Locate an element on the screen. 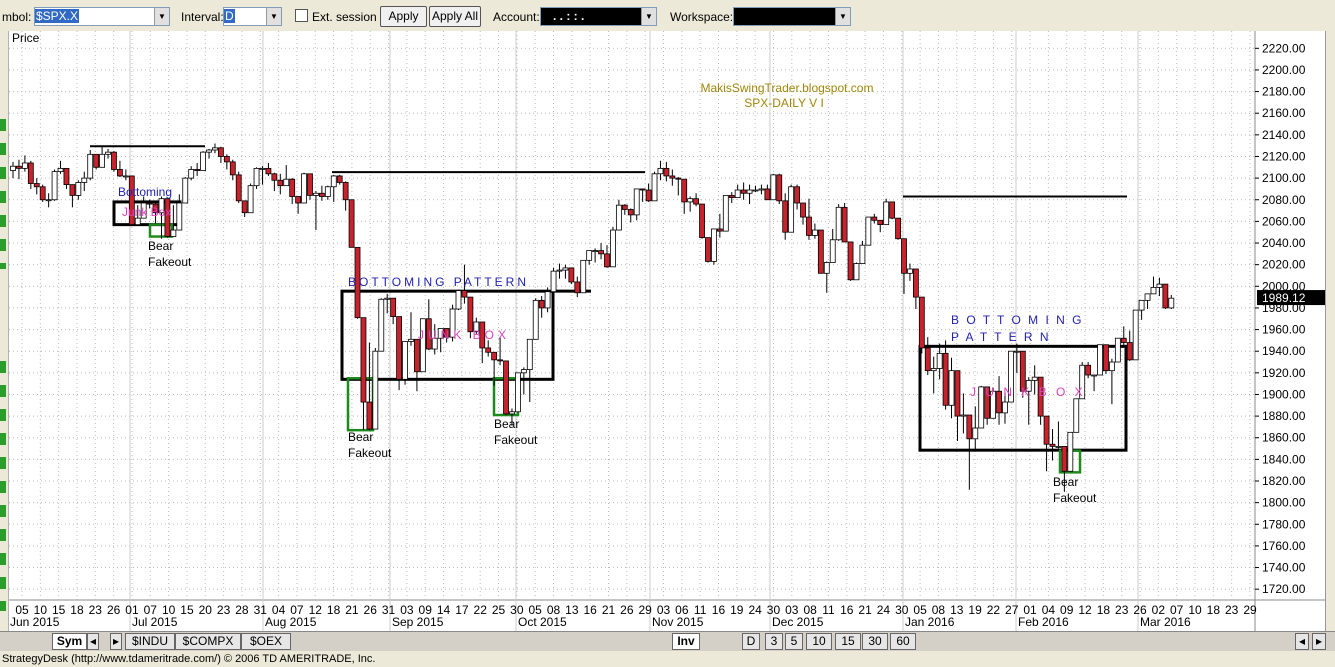 The height and width of the screenshot is (667, 1335). interval-tab: 30 is located at coordinates (875, 641).